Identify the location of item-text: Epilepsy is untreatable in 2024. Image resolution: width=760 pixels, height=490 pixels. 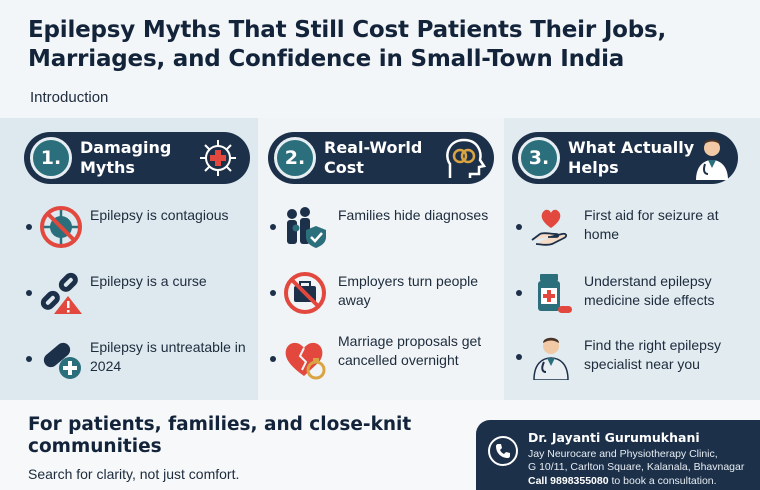
(168, 356).